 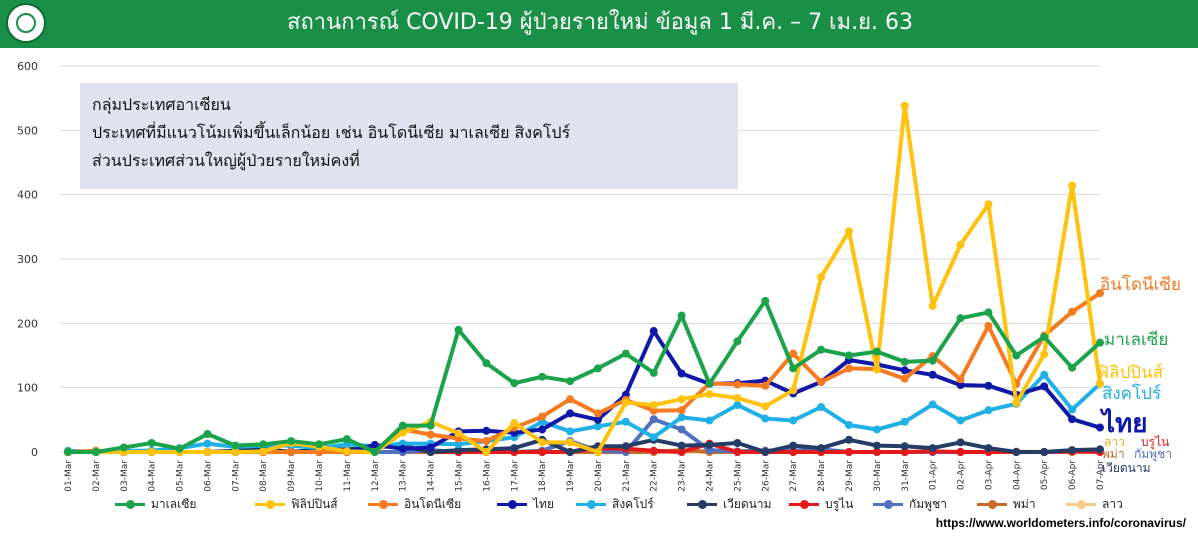 What do you see at coordinates (878, 476) in the screenshot?
I see `x-tick-label: 30-Mar` at bounding box center [878, 476].